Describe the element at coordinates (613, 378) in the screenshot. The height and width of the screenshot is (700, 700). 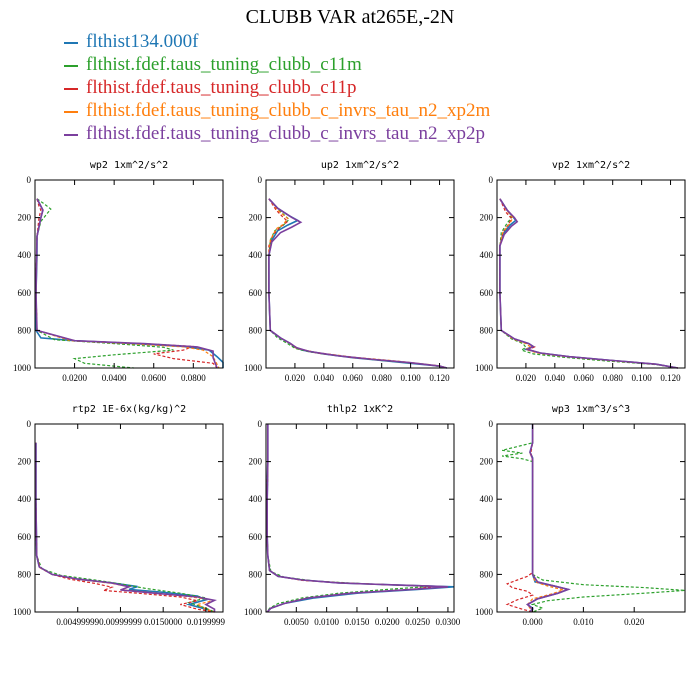
I see `x-tick-label-2-3: 0.080` at that location.